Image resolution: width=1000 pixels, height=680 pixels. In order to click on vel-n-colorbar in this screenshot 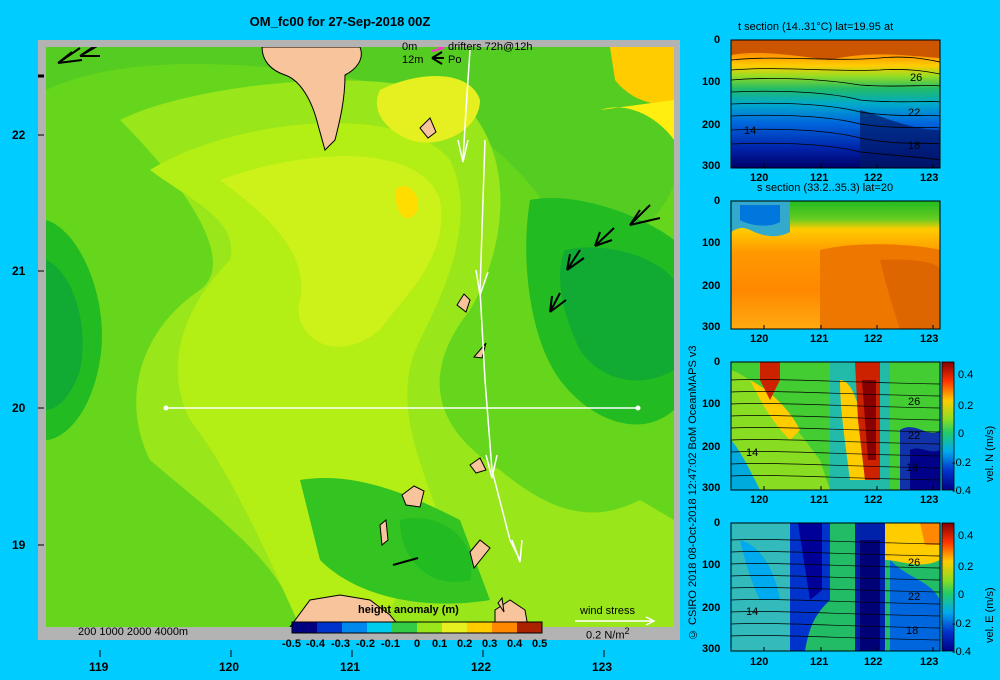, I will do `click(948, 426)`.